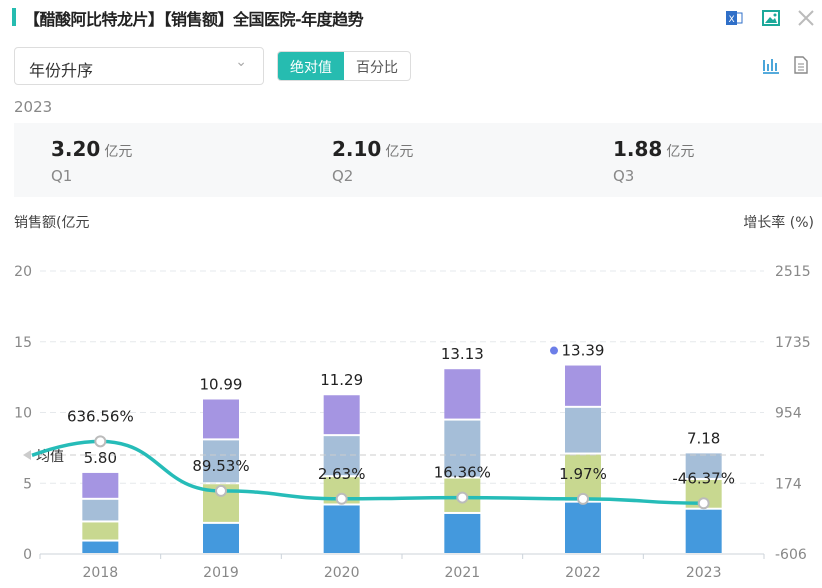 The height and width of the screenshot is (588, 822). Describe the element at coordinates (311, 66) in the screenshot. I see `absolute-value-button: 绝对值` at that location.